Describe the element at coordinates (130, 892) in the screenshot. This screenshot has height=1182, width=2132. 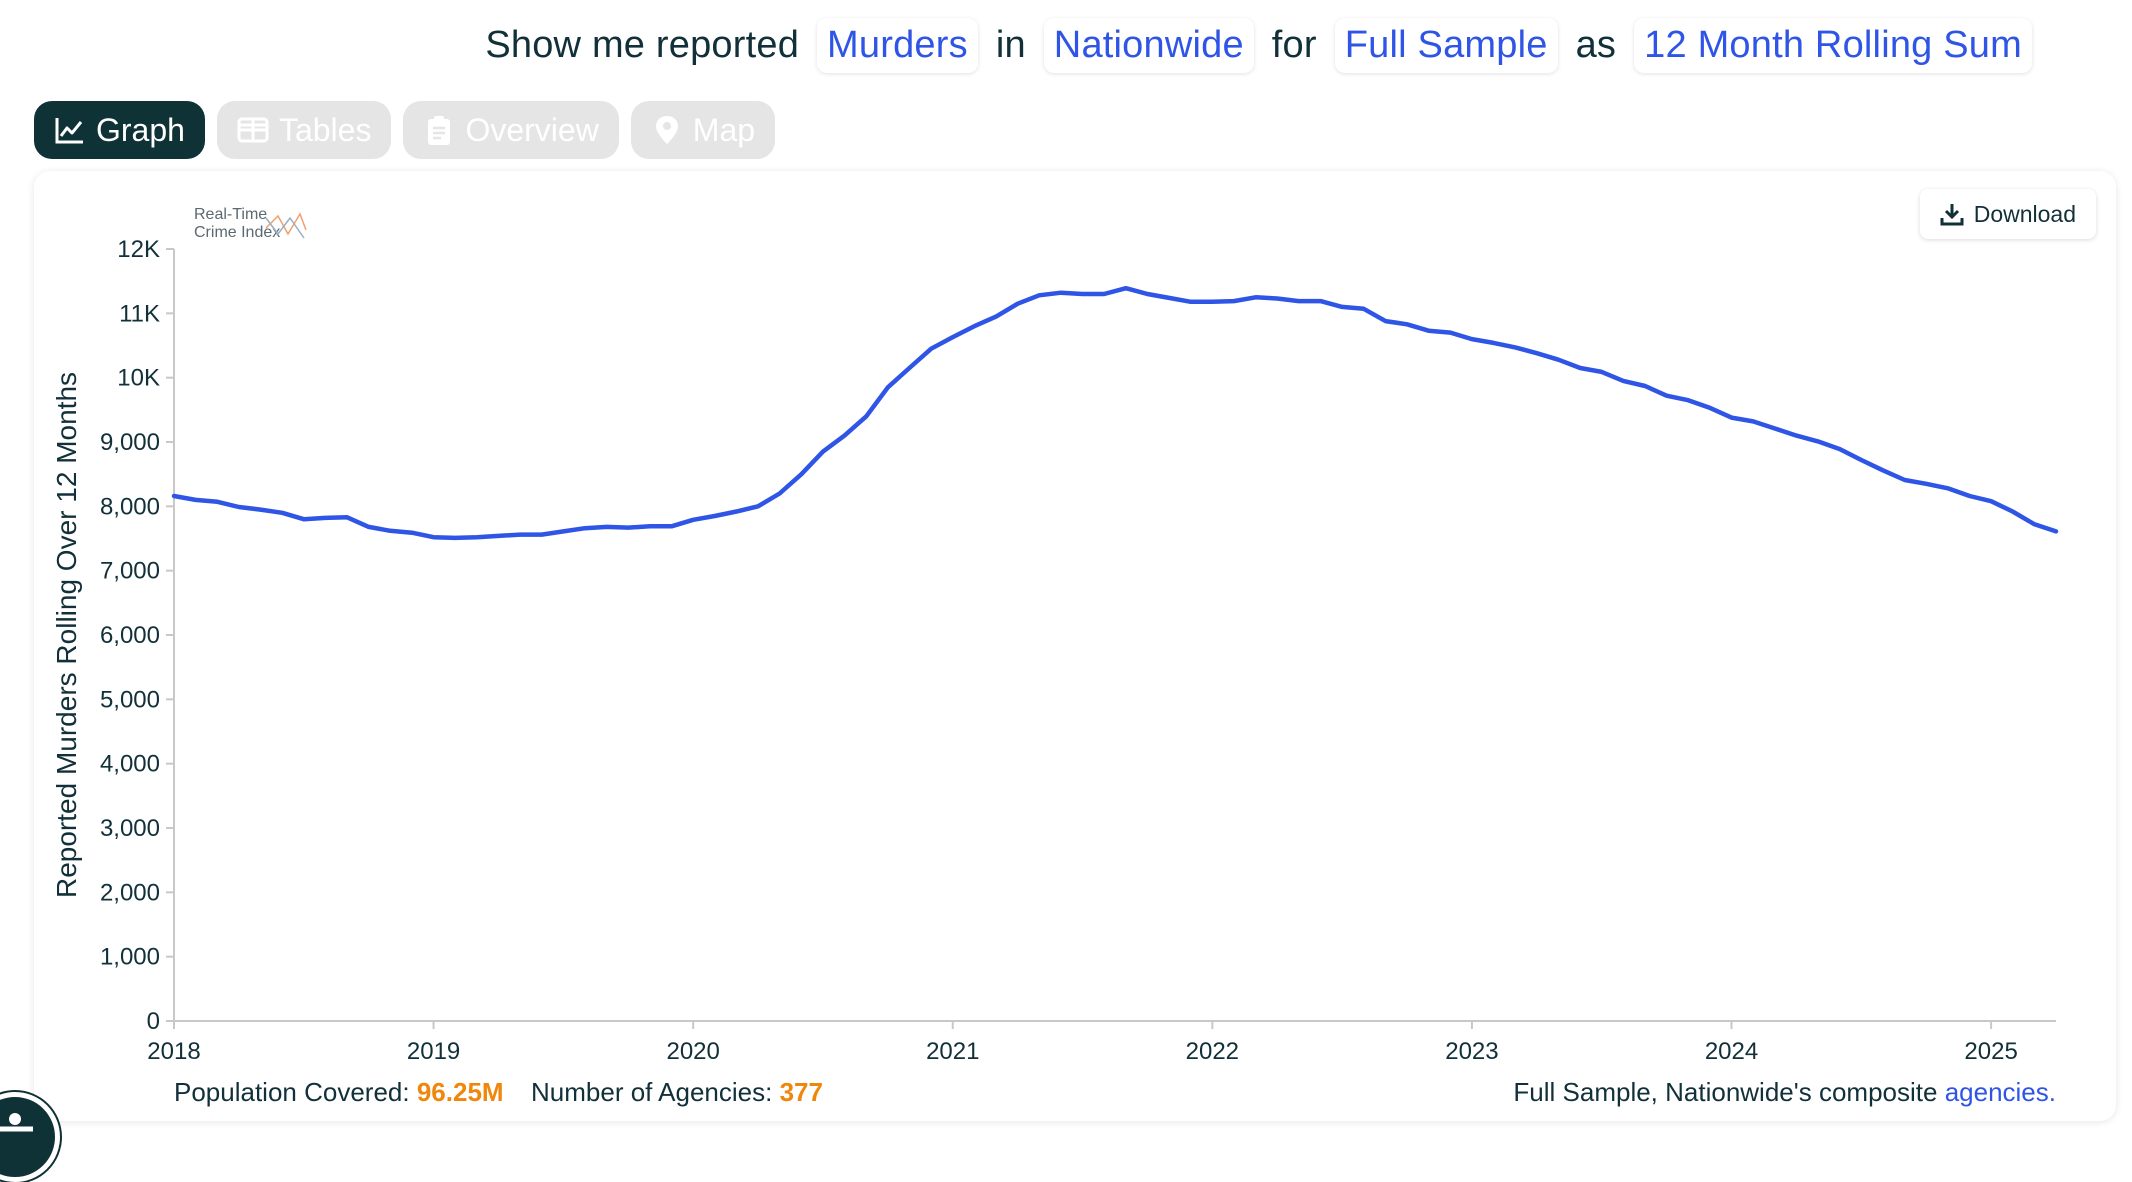
I see `y-tick-label: 2,000` at that location.